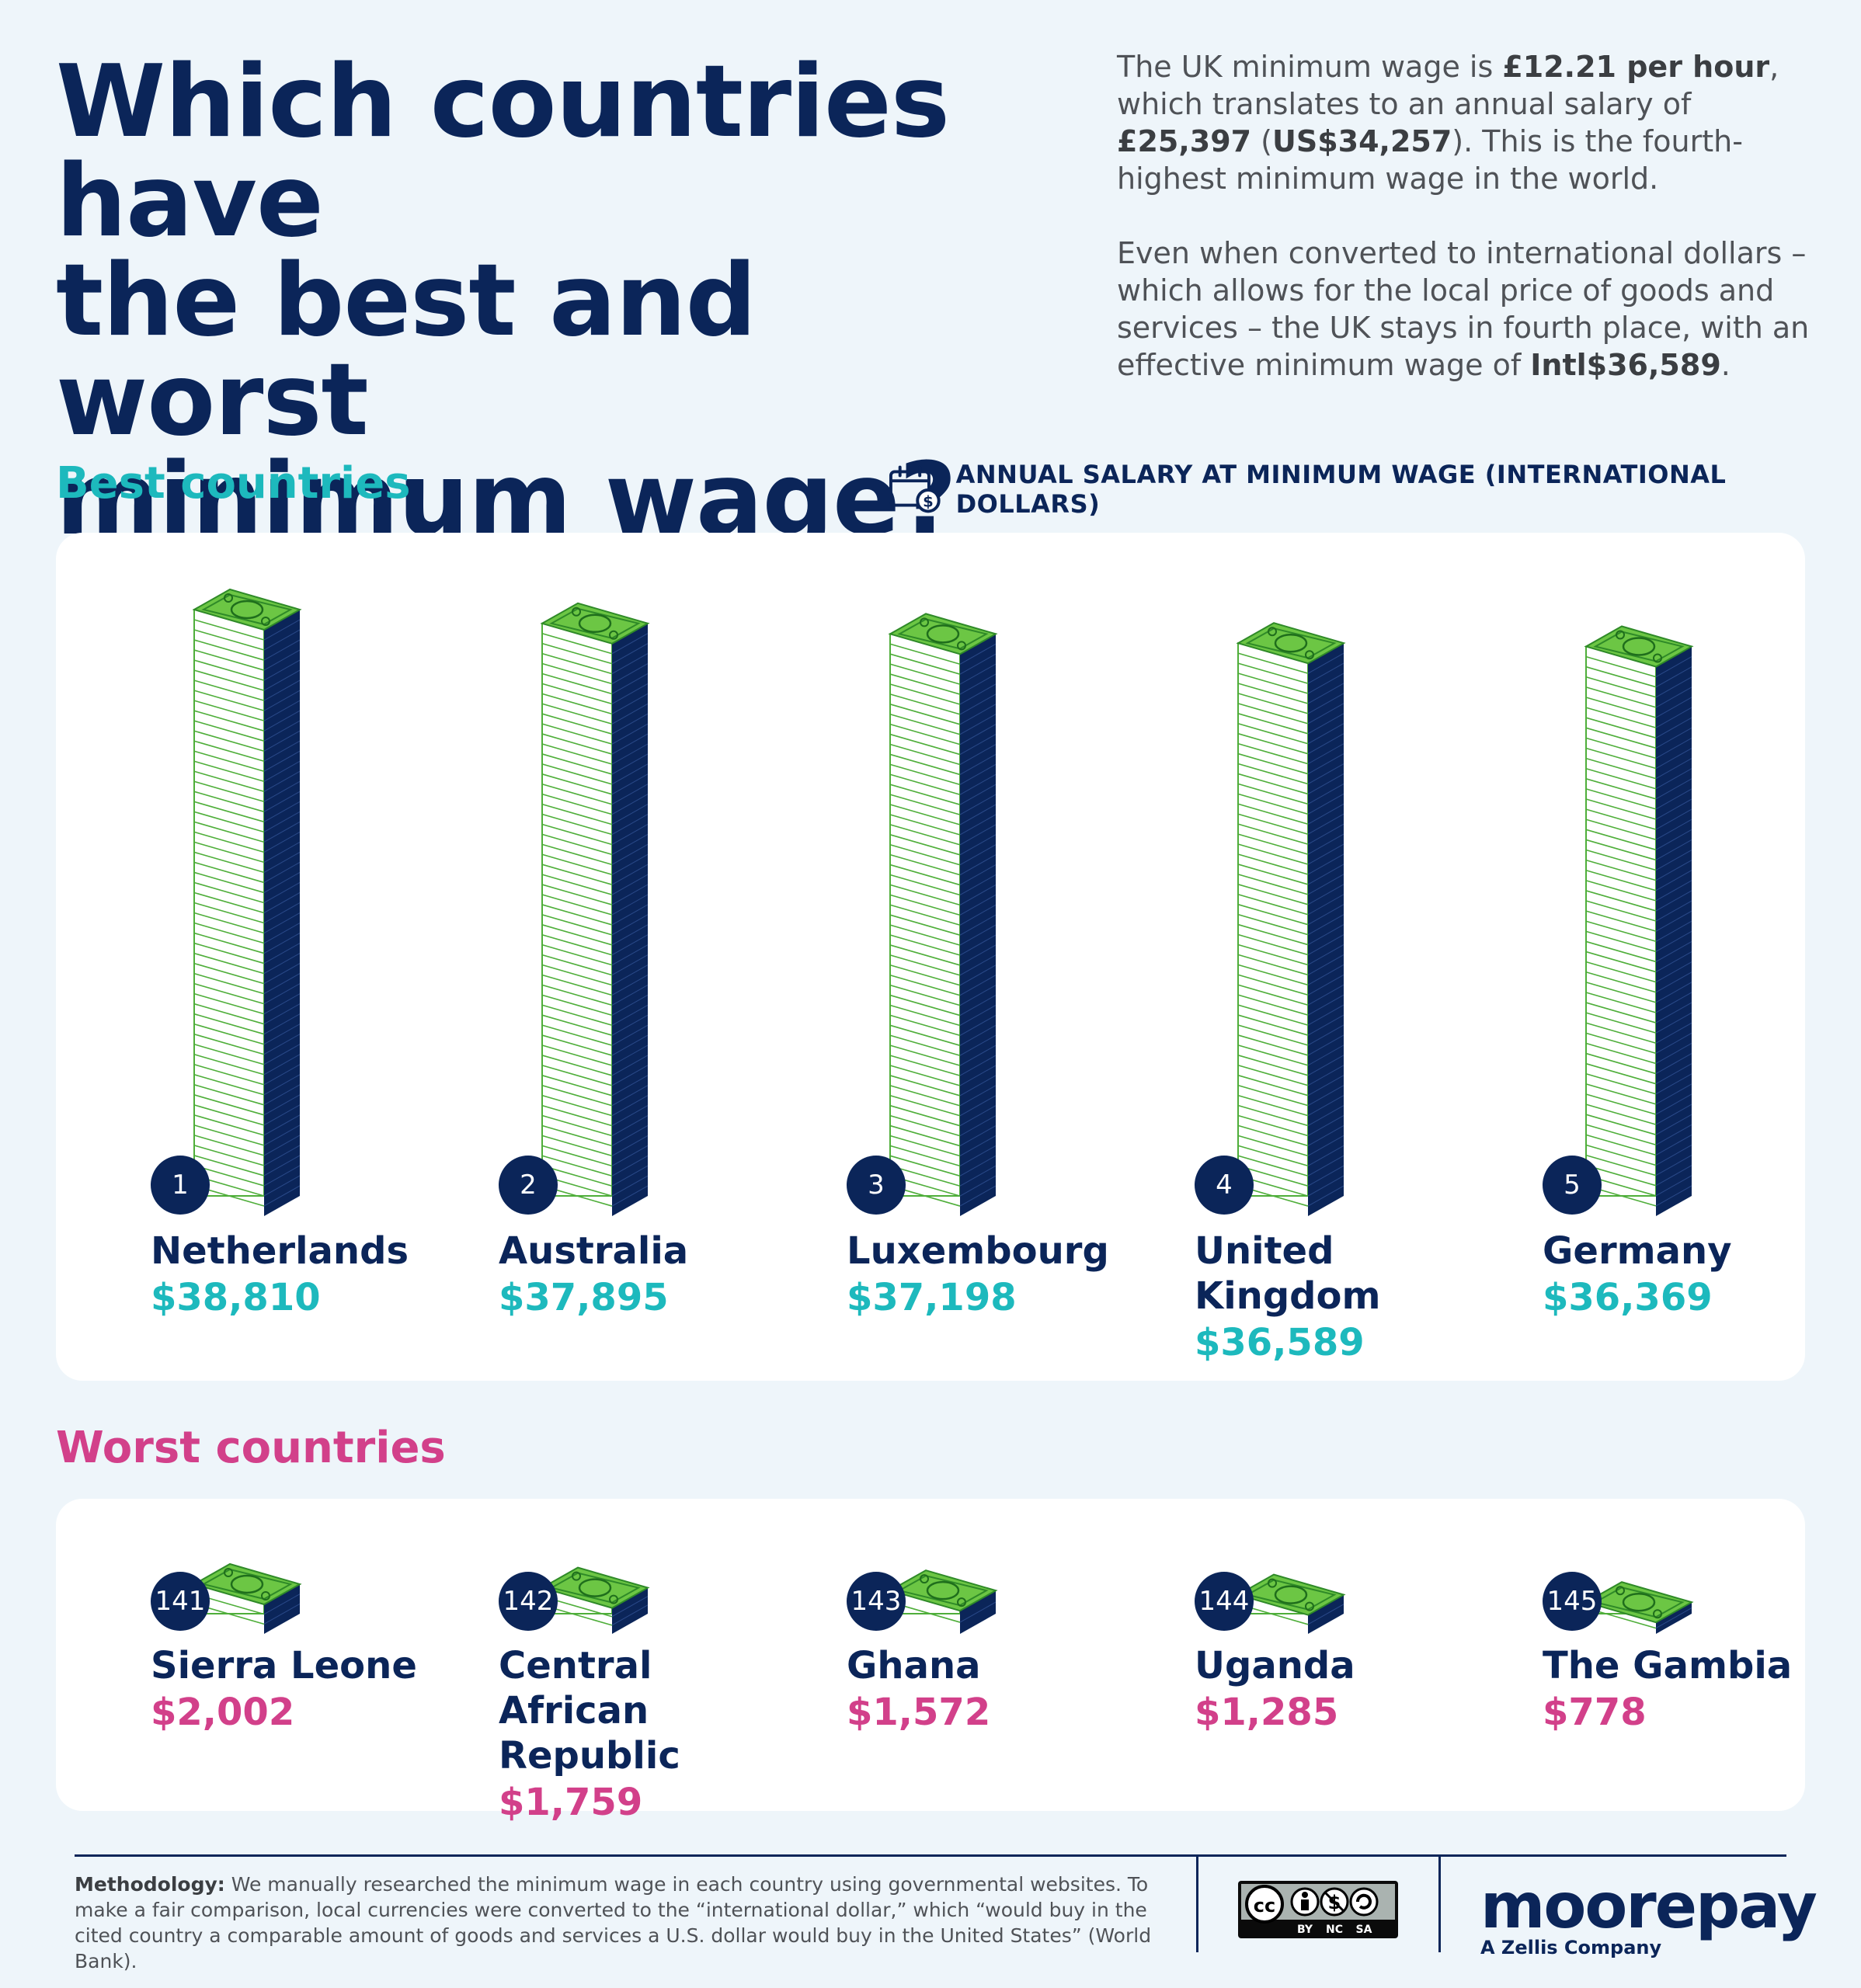 The width and height of the screenshot is (1861, 1988). I want to click on salary-value: $2,002, so click(223, 1712).